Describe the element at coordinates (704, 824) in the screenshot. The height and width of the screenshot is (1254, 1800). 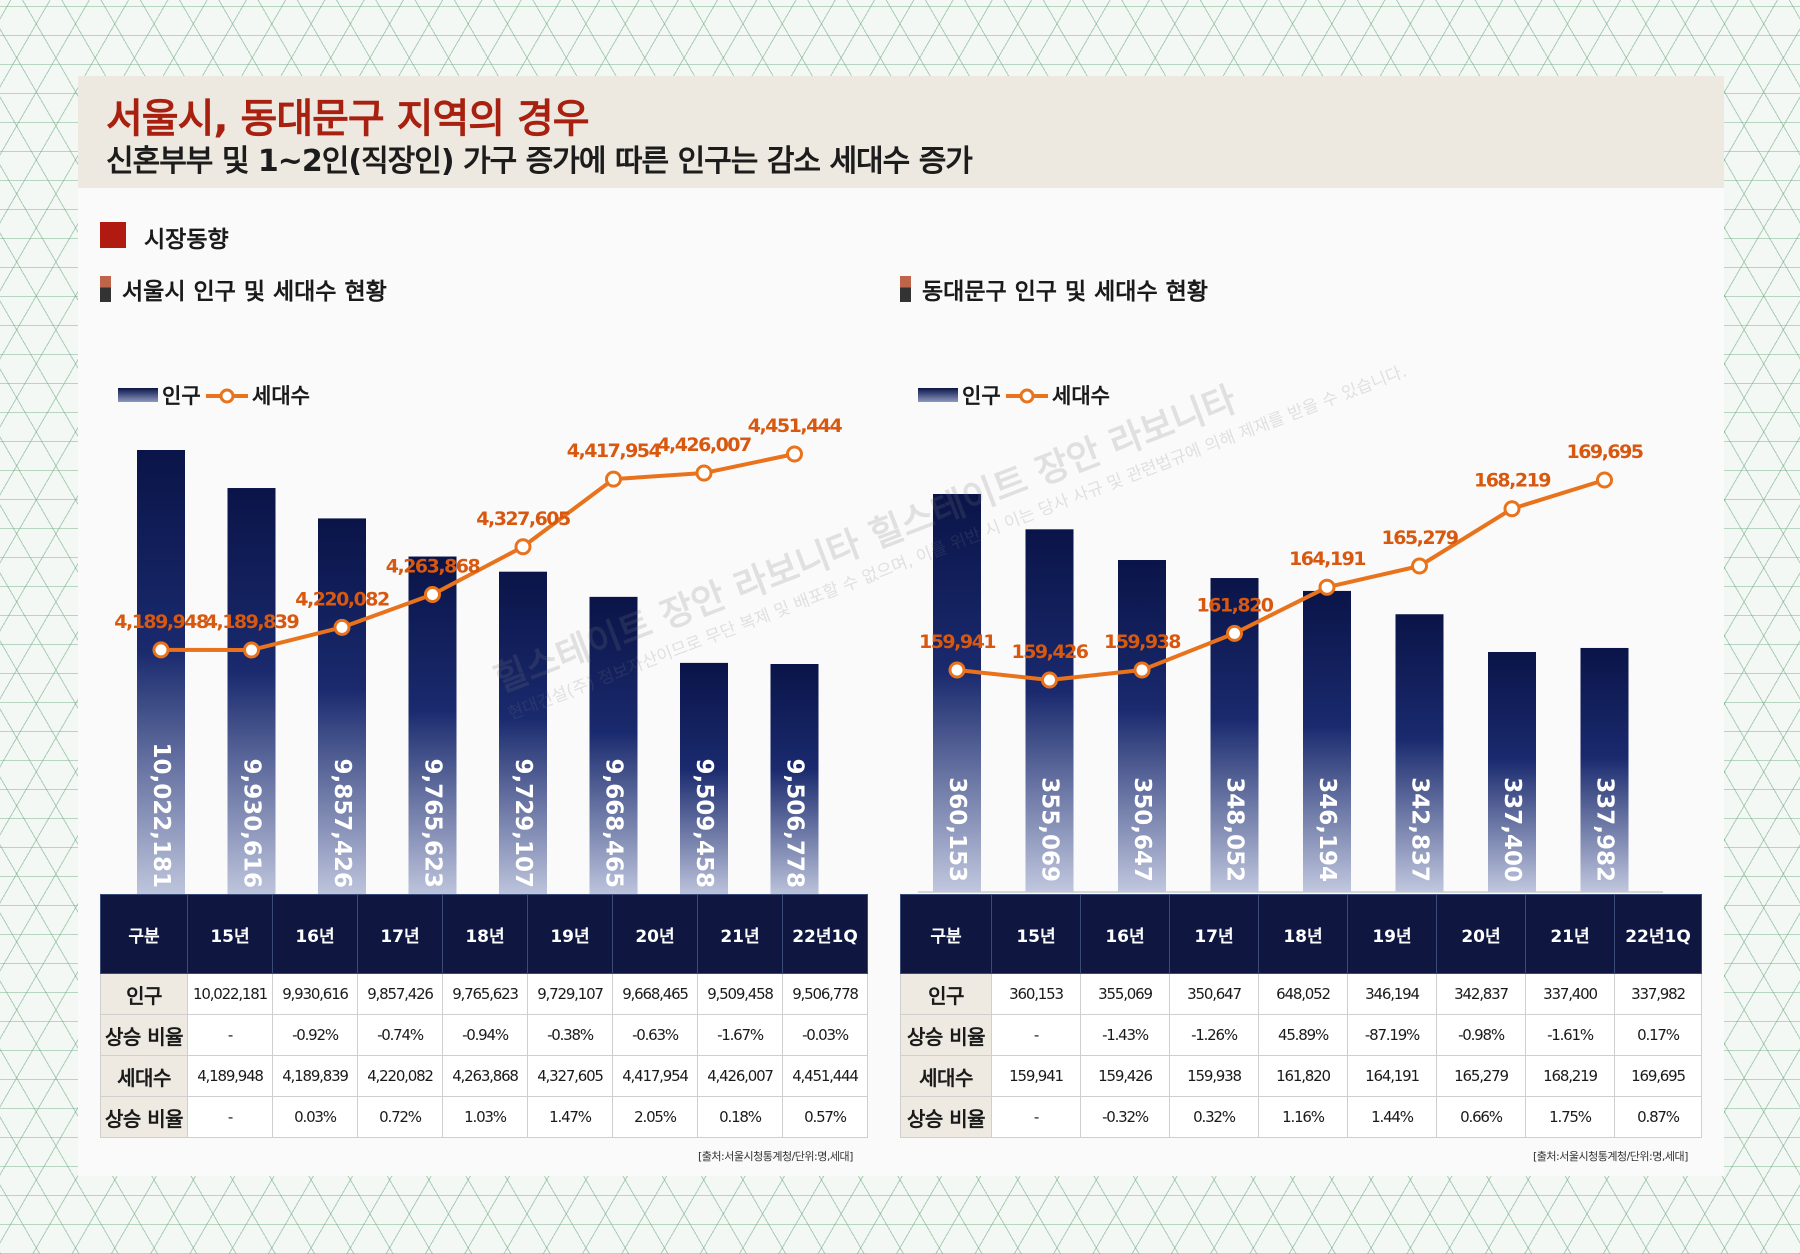
I see `bar-value-label: 9,509,458` at that location.